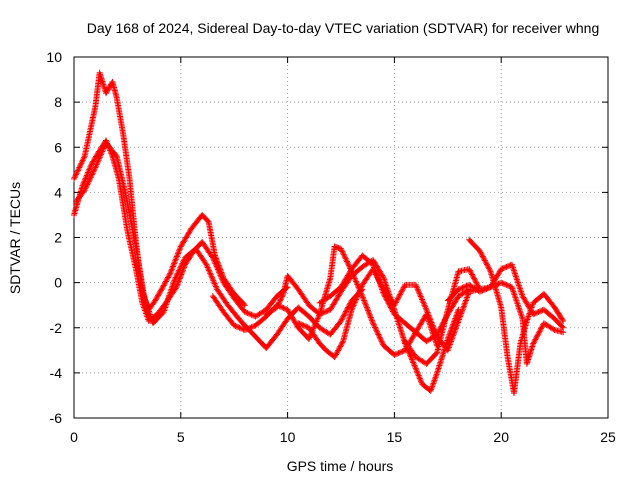  I want to click on x-axis-label: GPS time / hours, so click(340, 466).